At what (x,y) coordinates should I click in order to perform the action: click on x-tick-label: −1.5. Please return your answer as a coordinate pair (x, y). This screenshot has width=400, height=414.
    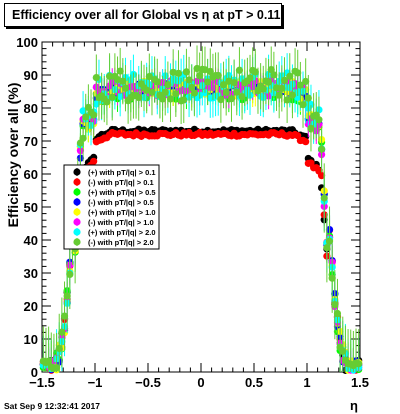
    Looking at the image, I should click on (42, 382).